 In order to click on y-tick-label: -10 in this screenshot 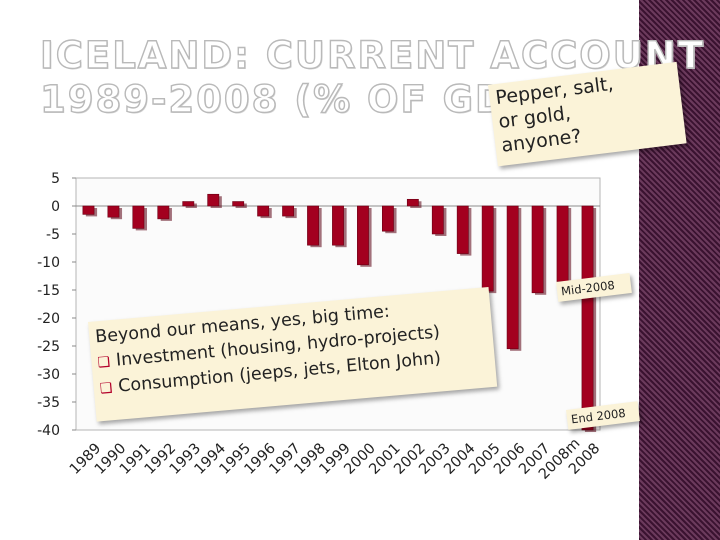, I will do `click(48, 263)`.